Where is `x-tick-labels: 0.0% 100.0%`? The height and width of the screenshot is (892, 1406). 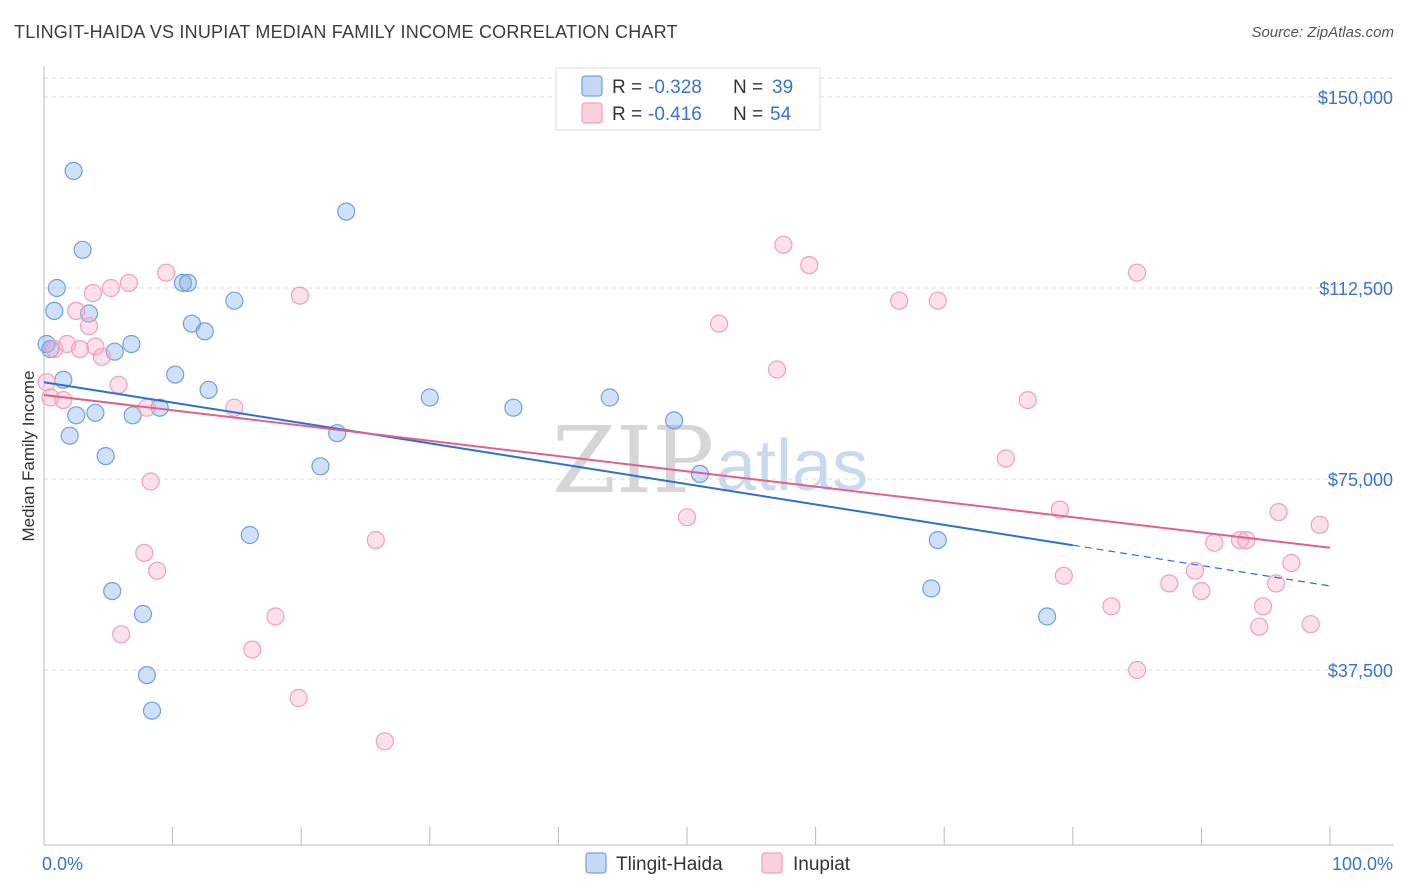
x-tick-labels: 0.0% 100.0% is located at coordinates (717, 864).